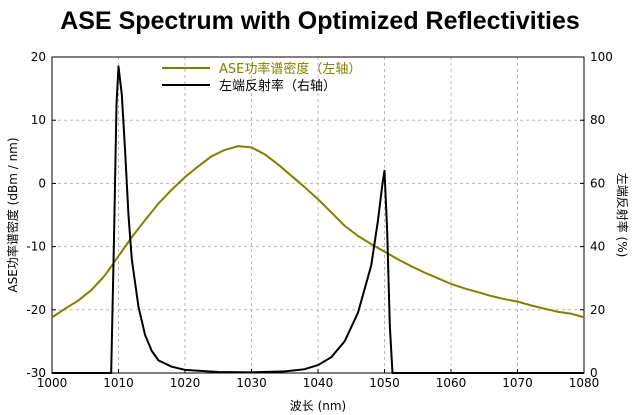 The image size is (641, 415). Describe the element at coordinates (318, 383) in the screenshot. I see `x-tick-label: 1040` at that location.